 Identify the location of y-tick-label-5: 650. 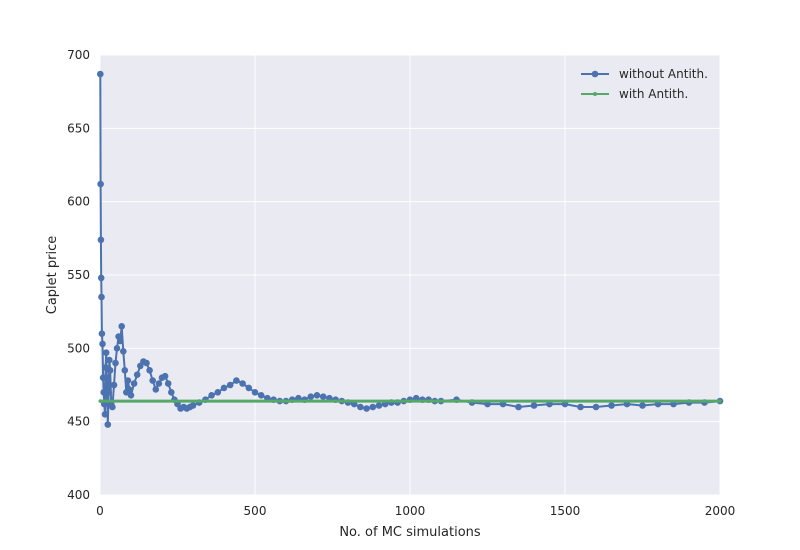
(78, 128).